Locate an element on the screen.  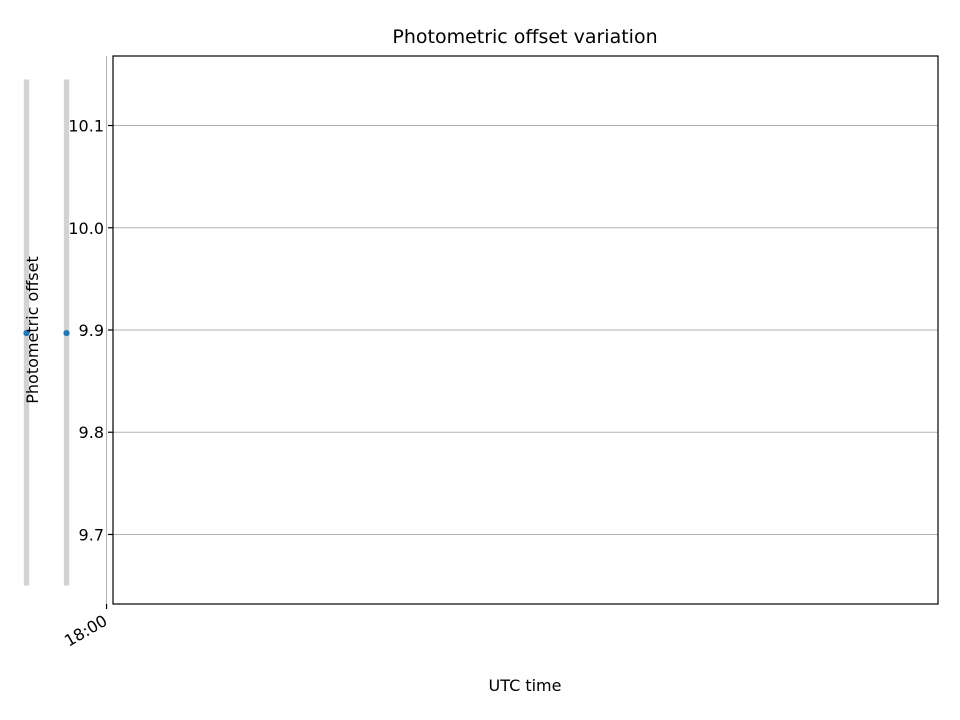
data-points is located at coordinates (46, 333).